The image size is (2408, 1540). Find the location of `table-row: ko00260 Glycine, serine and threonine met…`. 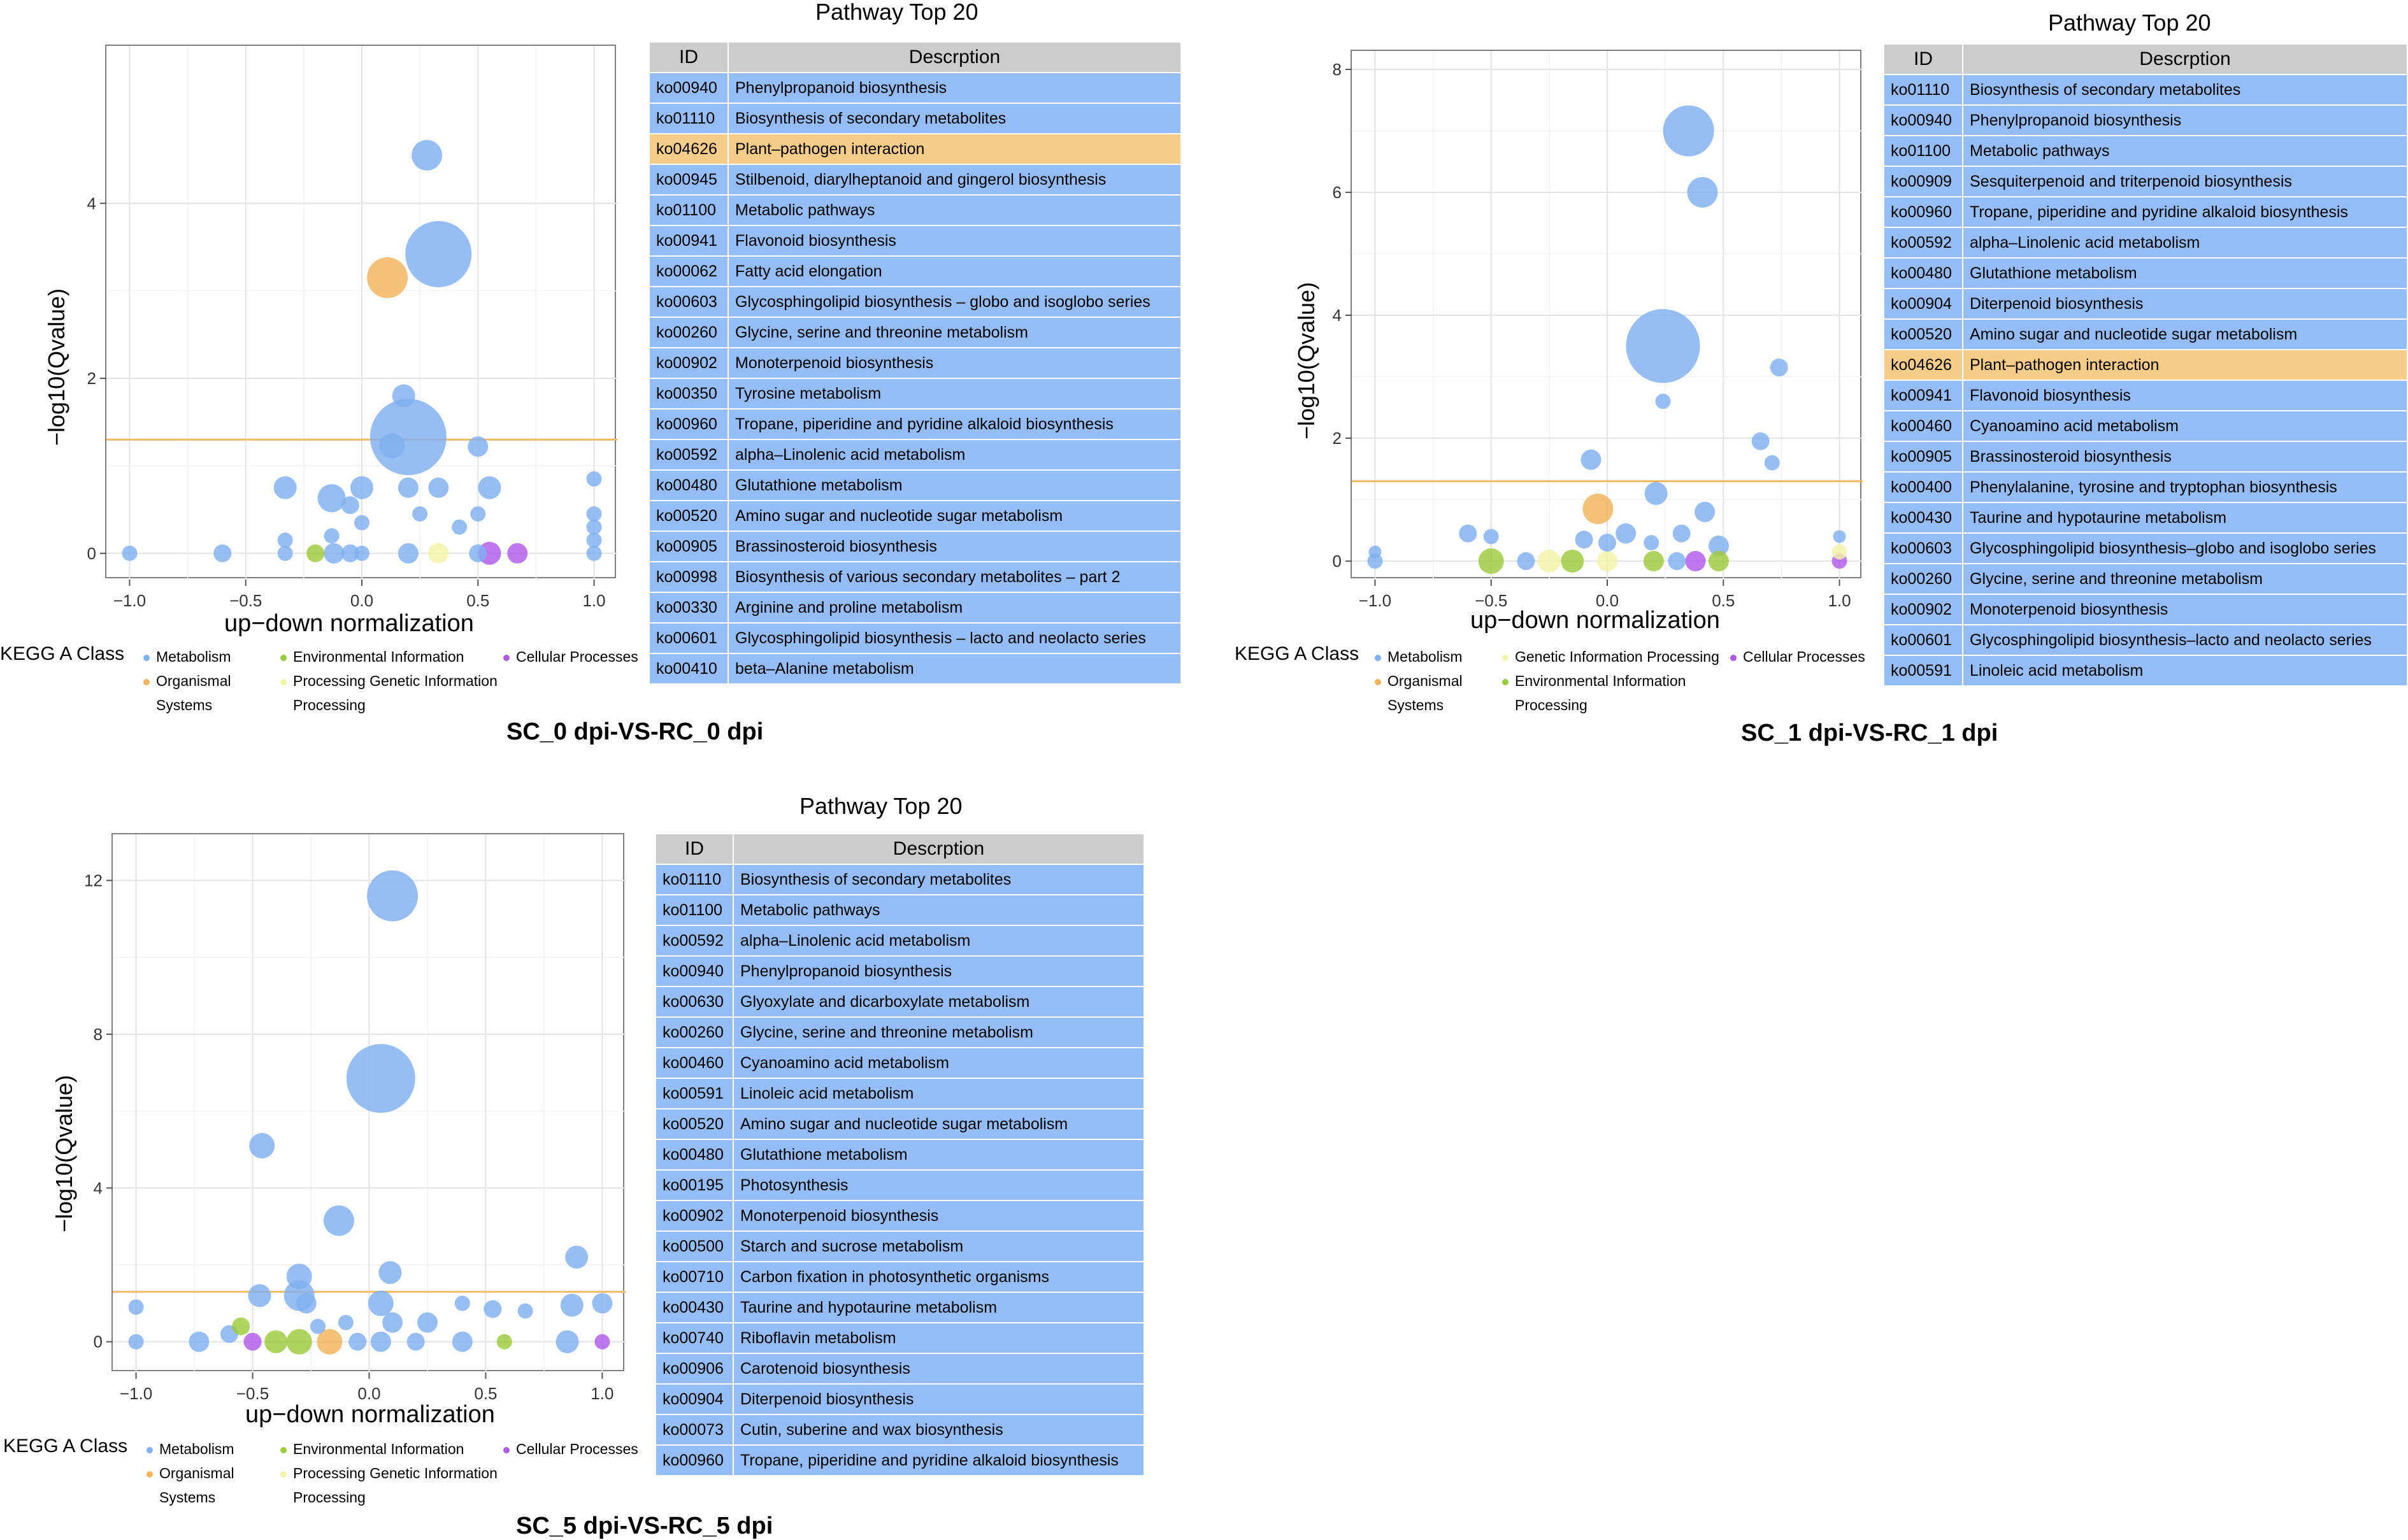

table-row: ko00260 Glycine, serine and threonine met… is located at coordinates (900, 1031).